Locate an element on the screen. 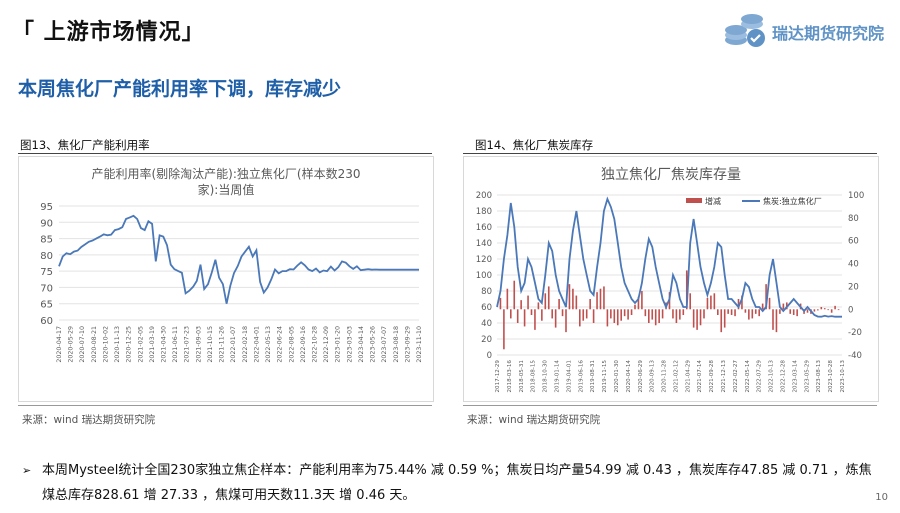 This screenshot has height=513, width=900. x-tick-label: 2023-05-26 is located at coordinates (373, 344).